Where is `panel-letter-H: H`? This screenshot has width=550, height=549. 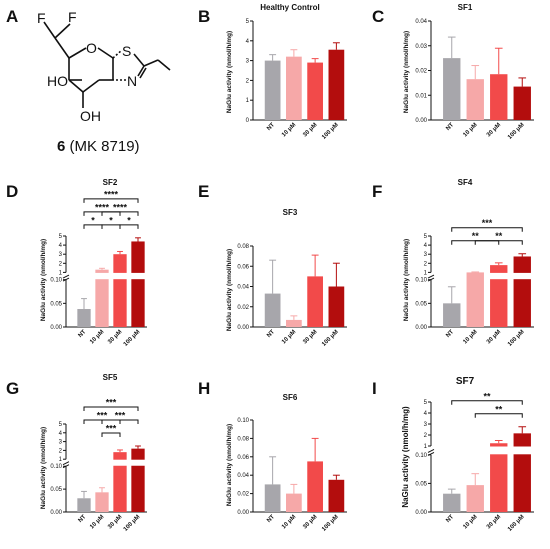 panel-letter-H: H is located at coordinates (204, 388).